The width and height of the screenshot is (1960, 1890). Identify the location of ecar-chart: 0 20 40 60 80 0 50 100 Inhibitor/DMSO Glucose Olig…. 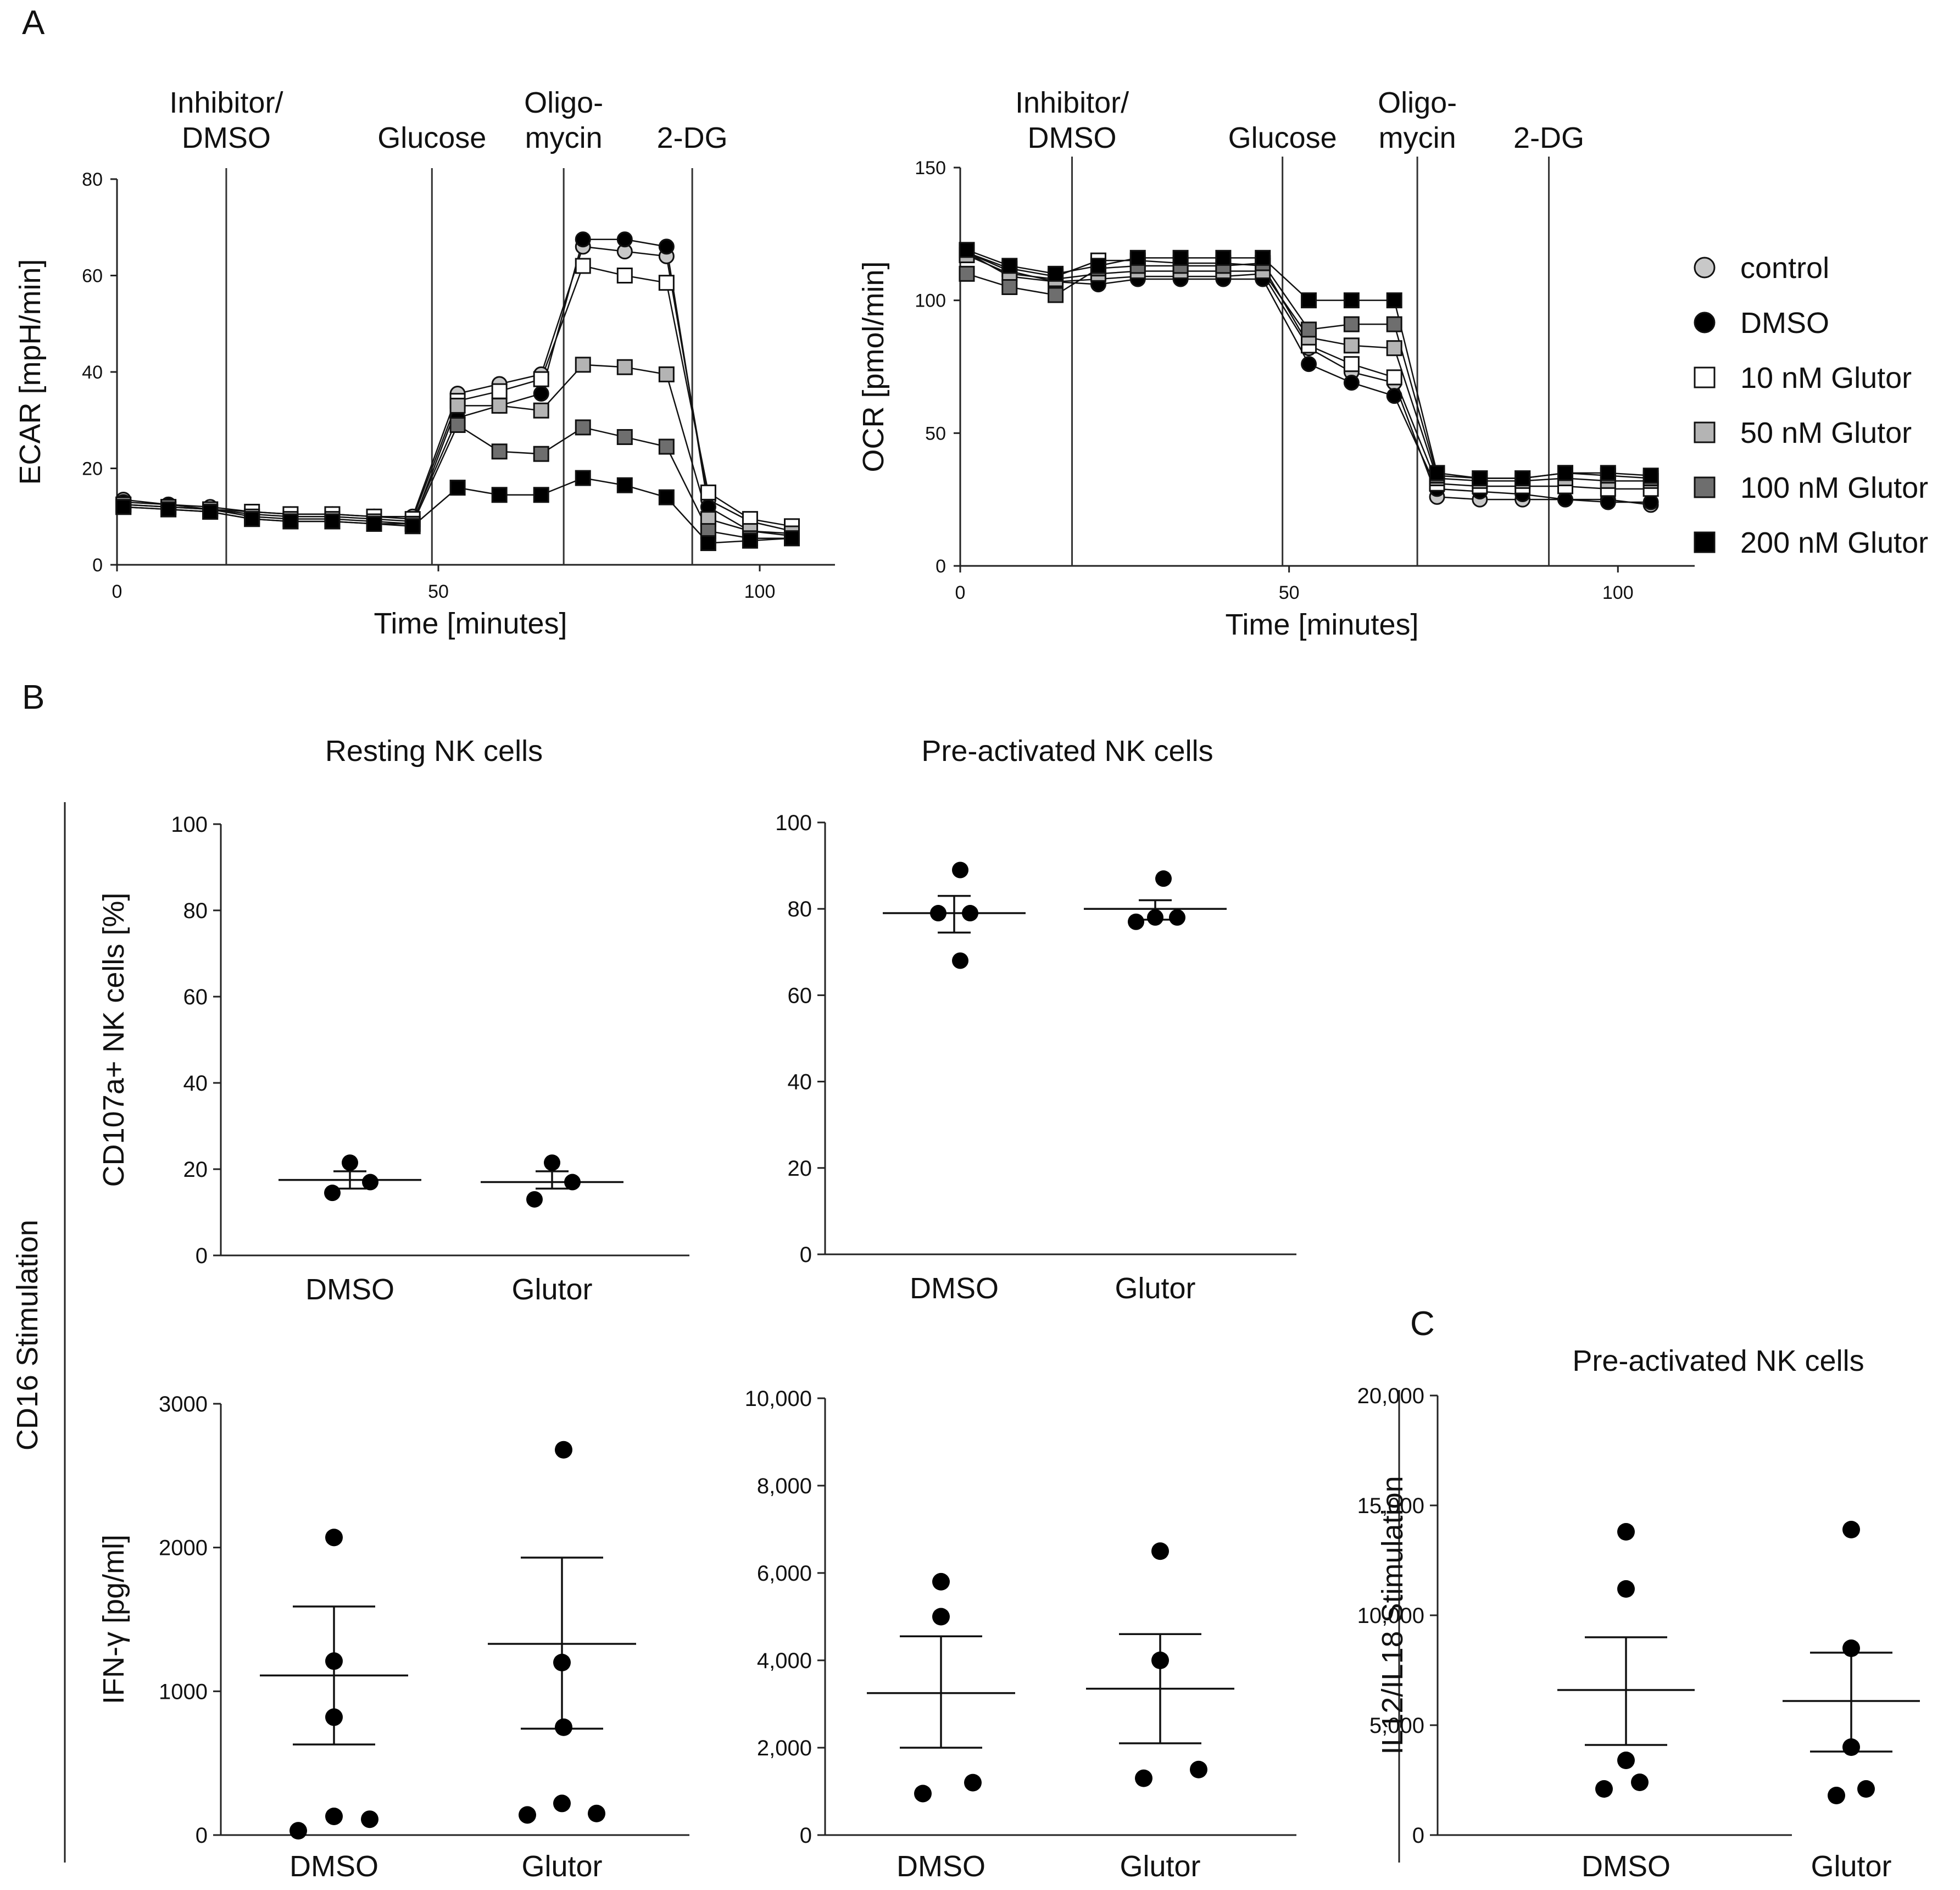
(424, 363).